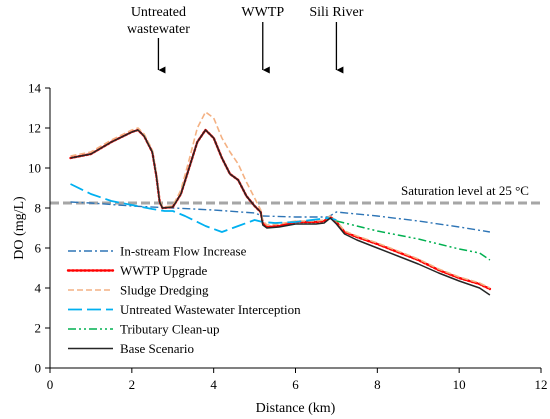  I want to click on y-tick-label-4: 8, so click(38, 208).